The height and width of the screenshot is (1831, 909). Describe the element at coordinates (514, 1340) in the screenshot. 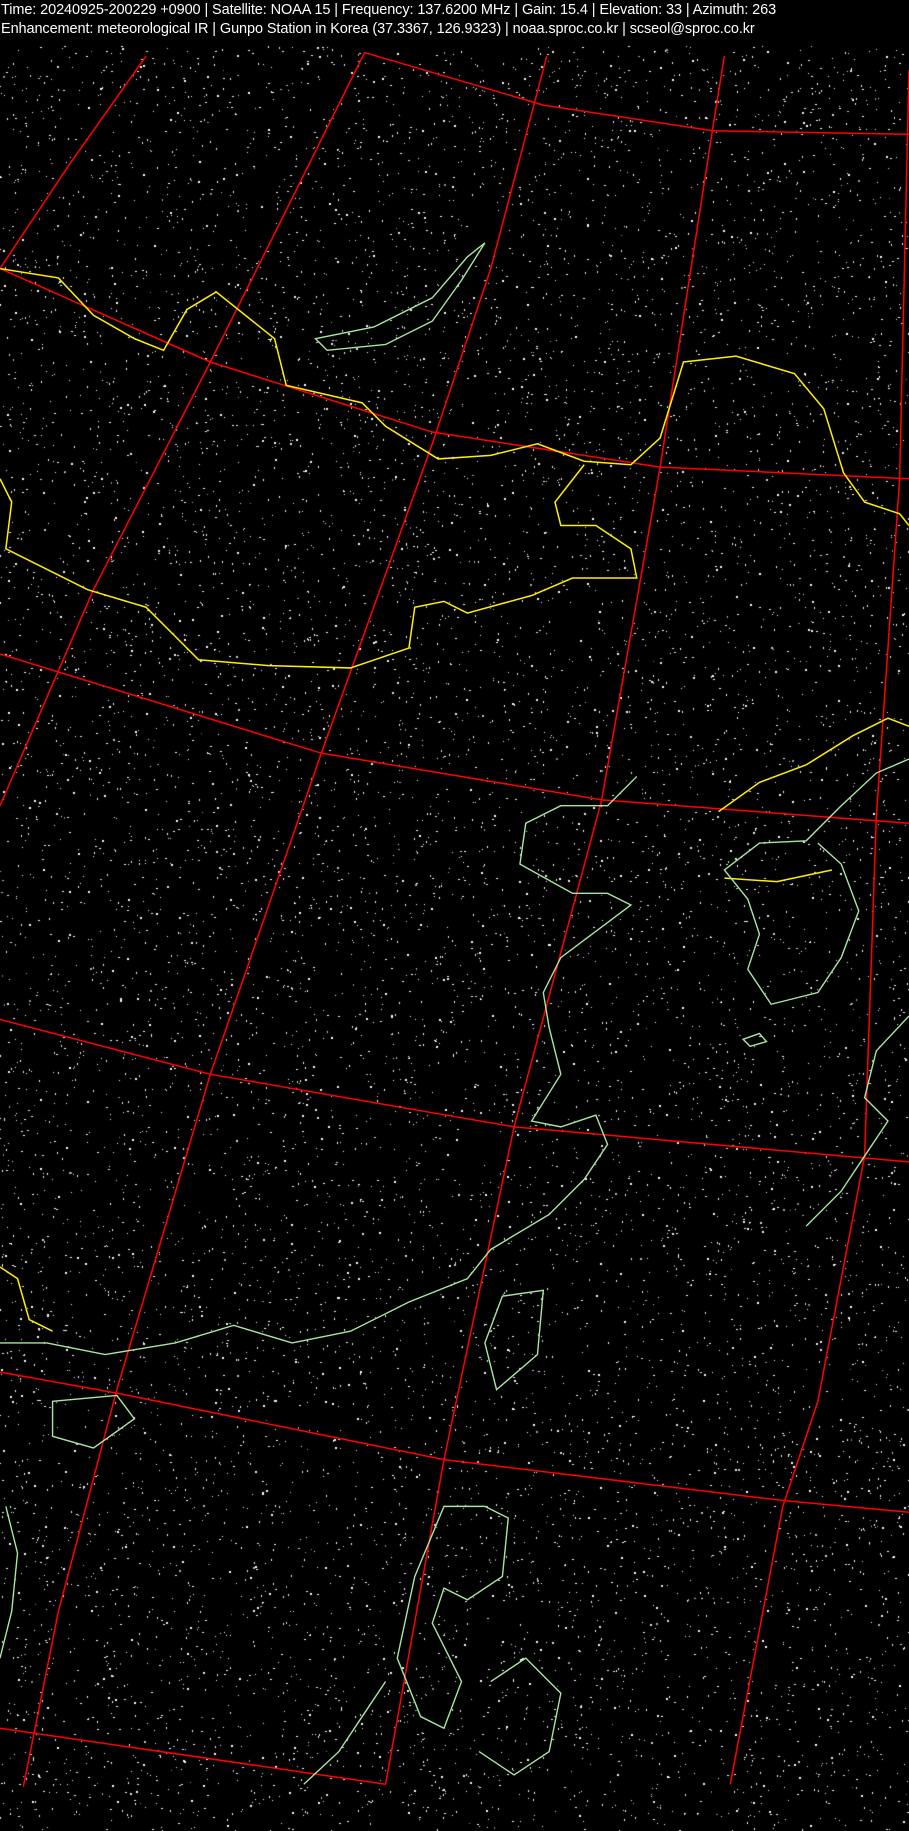

I see `taiwan` at that location.